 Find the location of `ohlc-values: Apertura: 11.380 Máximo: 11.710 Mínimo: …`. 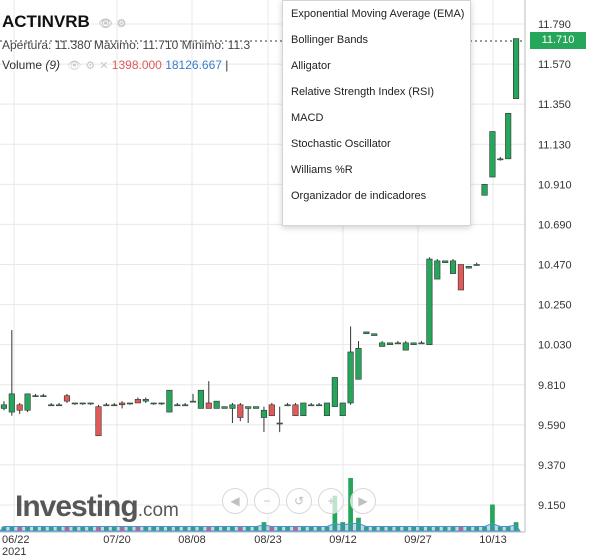

ohlc-values: Apertura: 11.380 Máximo: 11.710 Mínimo: … is located at coordinates (126, 45).